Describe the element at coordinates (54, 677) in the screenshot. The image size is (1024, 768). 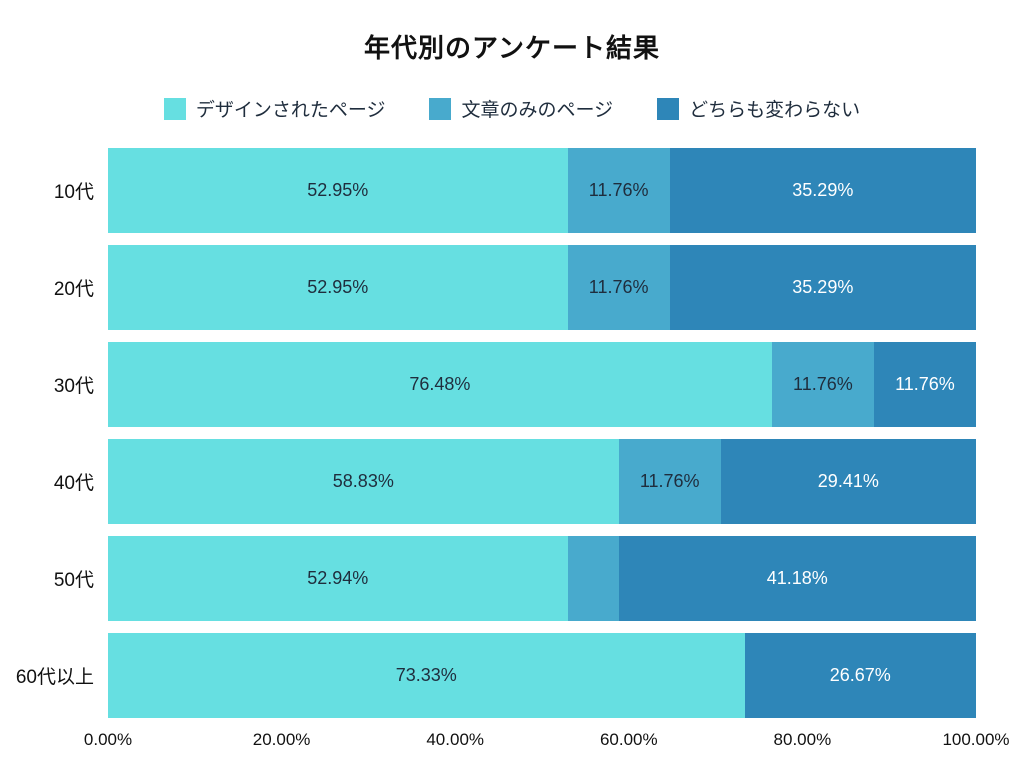
I see `y-axis-label: 60代以上` at that location.